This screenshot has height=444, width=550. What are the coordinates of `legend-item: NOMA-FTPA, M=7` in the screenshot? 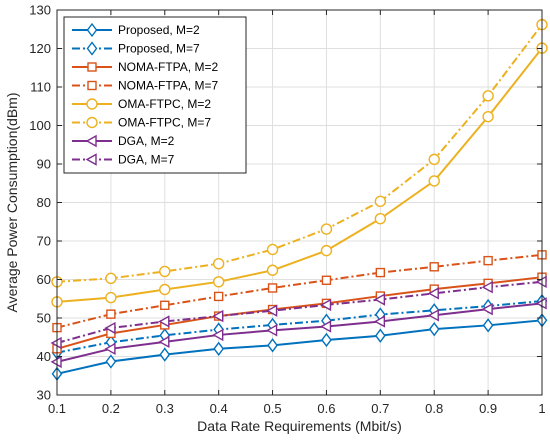 It's located at (145, 86).